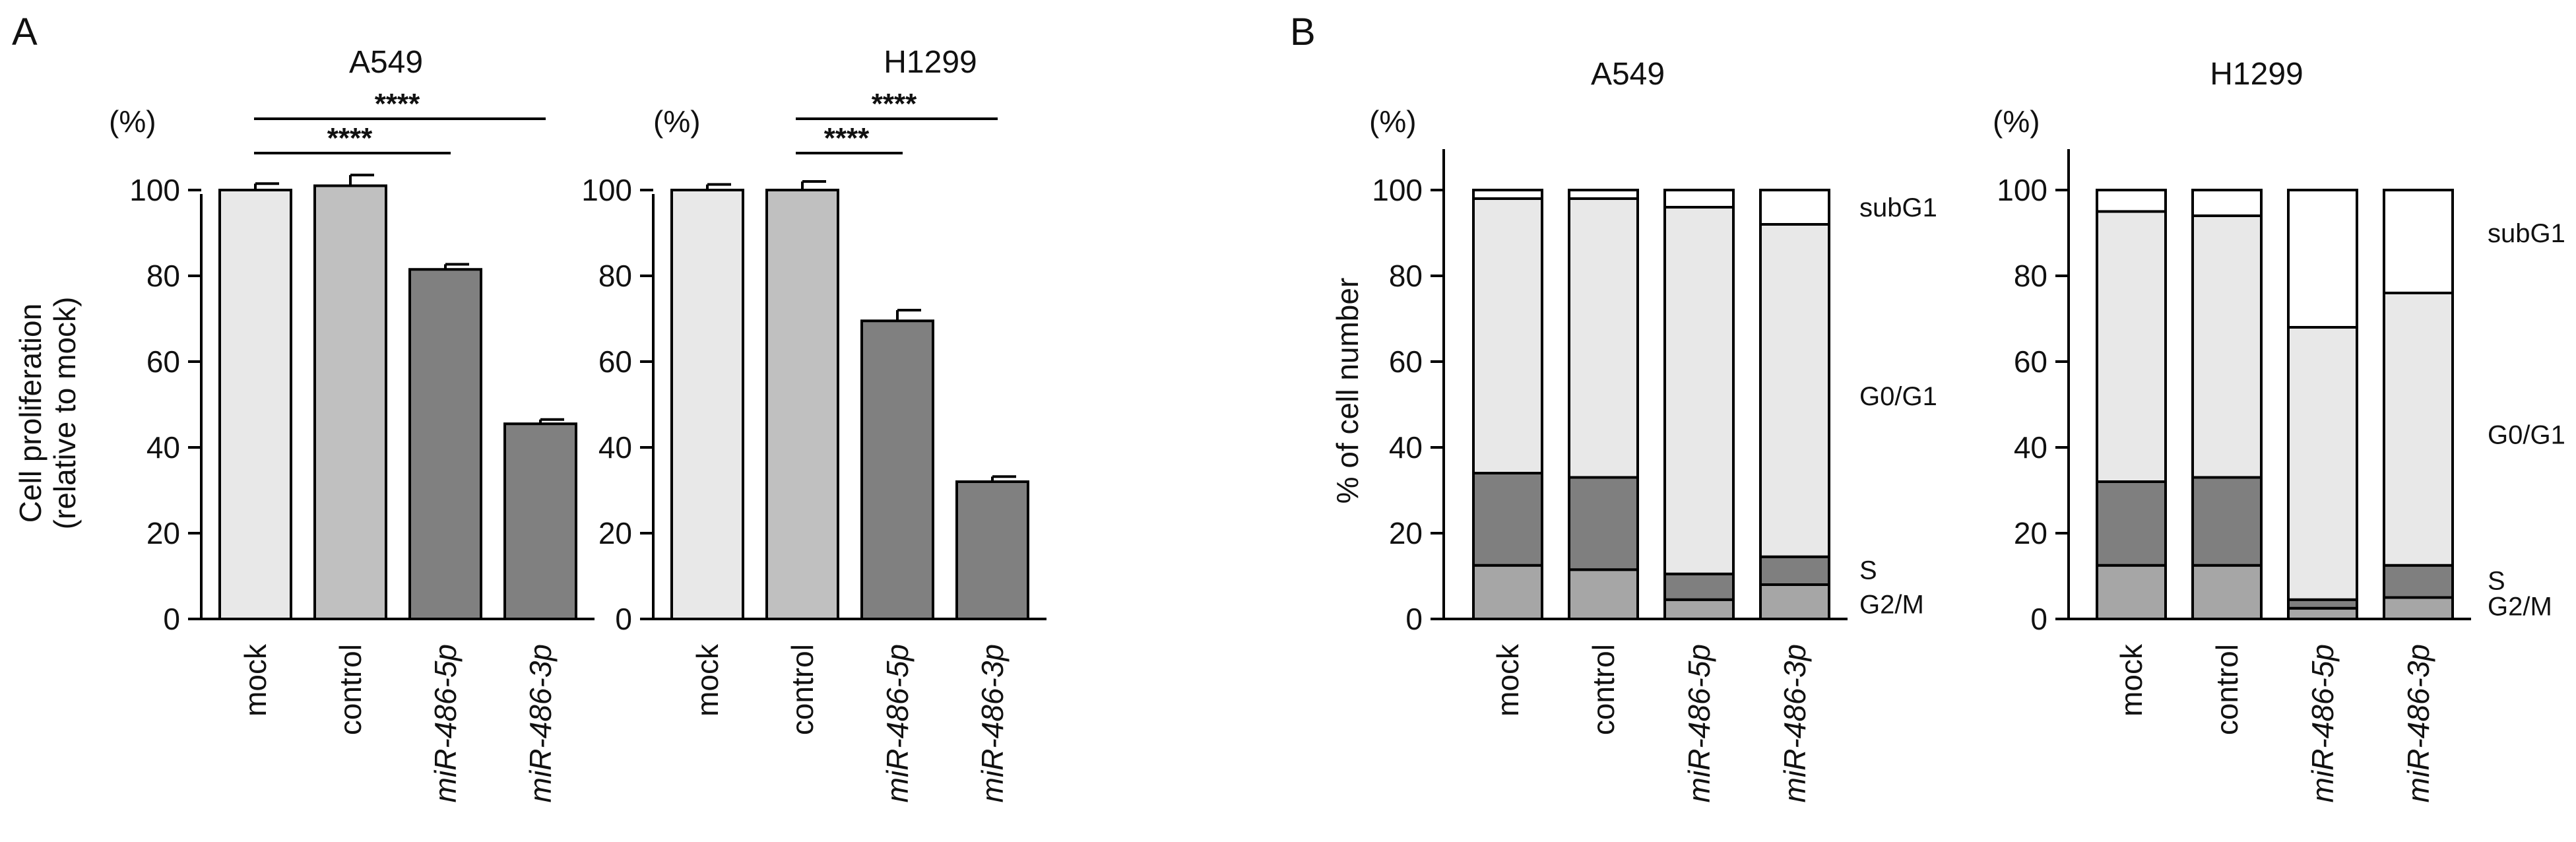 Image resolution: width=2576 pixels, height=842 pixels. What do you see at coordinates (1303, 32) in the screenshot?
I see `panel-letter-b: B` at bounding box center [1303, 32].